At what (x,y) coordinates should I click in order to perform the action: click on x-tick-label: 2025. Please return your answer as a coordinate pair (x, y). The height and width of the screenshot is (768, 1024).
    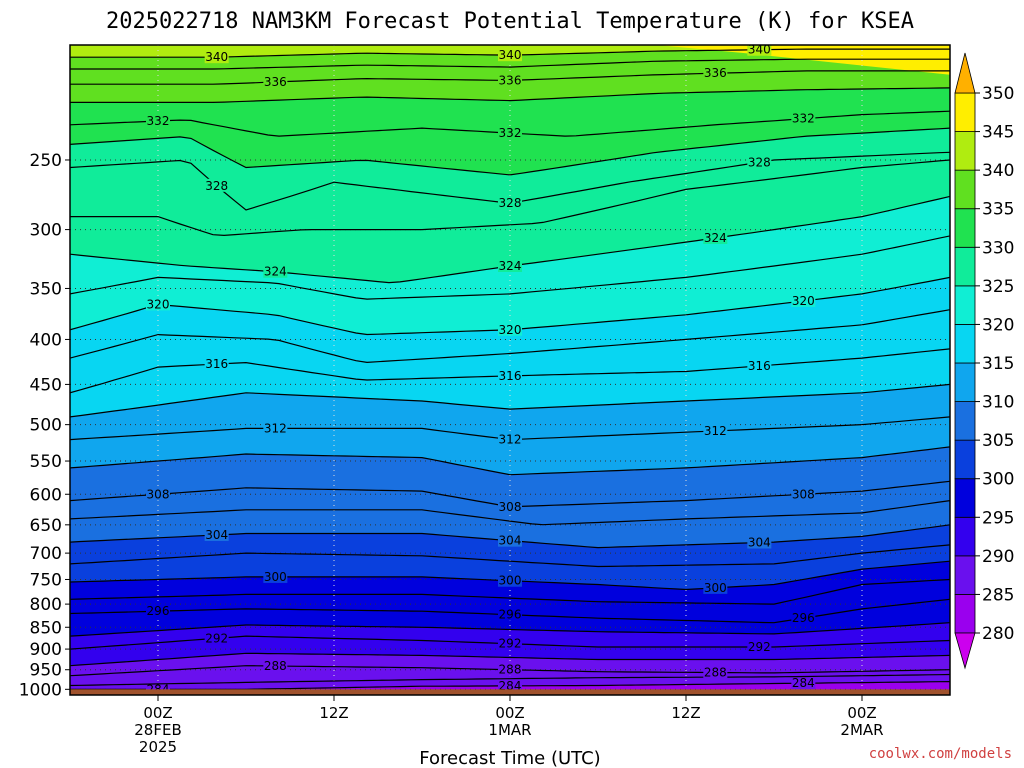
    Looking at the image, I should click on (158, 747).